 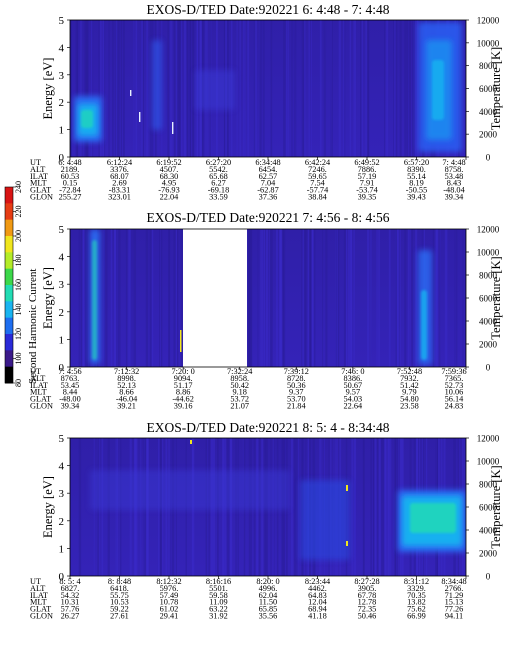 I want to click on table-cell: 4507., so click(x=169, y=169).